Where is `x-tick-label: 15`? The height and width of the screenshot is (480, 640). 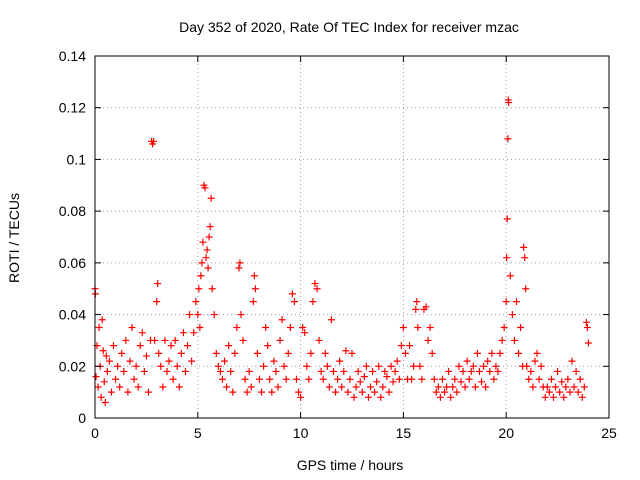 x-tick-label: 15 is located at coordinates (404, 433).